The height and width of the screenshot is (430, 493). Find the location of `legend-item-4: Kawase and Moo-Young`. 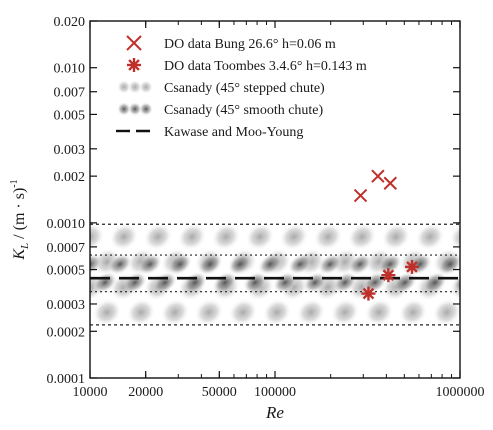

legend-item-4: Kawase and Moo-Young is located at coordinates (209, 132).